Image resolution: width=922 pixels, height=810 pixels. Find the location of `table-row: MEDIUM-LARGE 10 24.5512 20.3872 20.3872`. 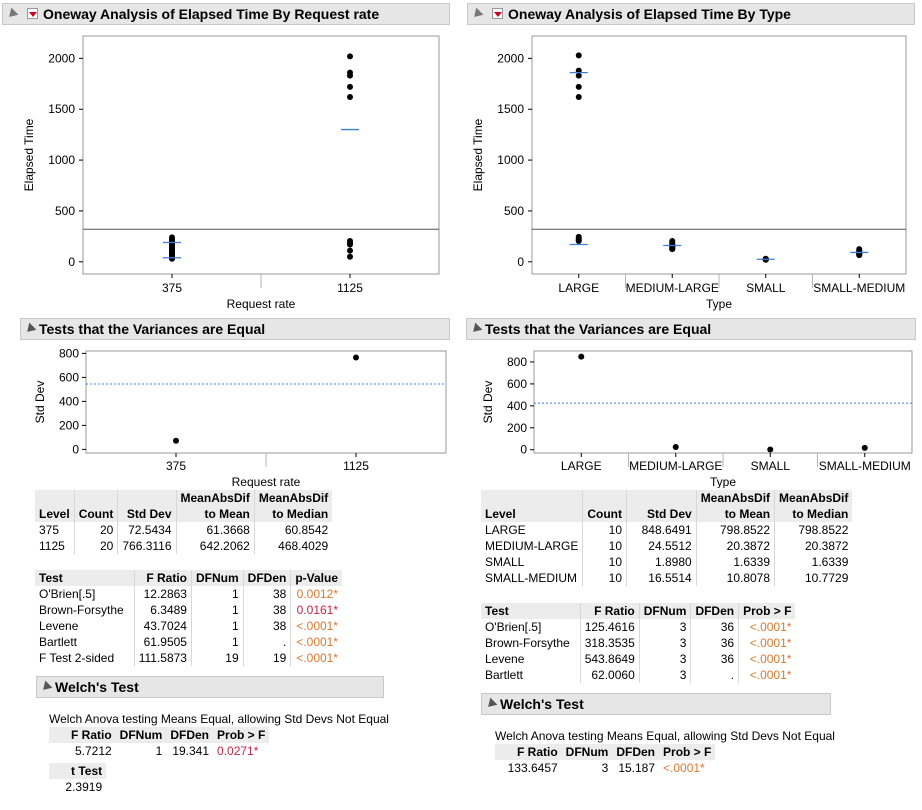

table-row: MEDIUM-LARGE 10 24.5512 20.3872 20.3872 is located at coordinates (666, 546).